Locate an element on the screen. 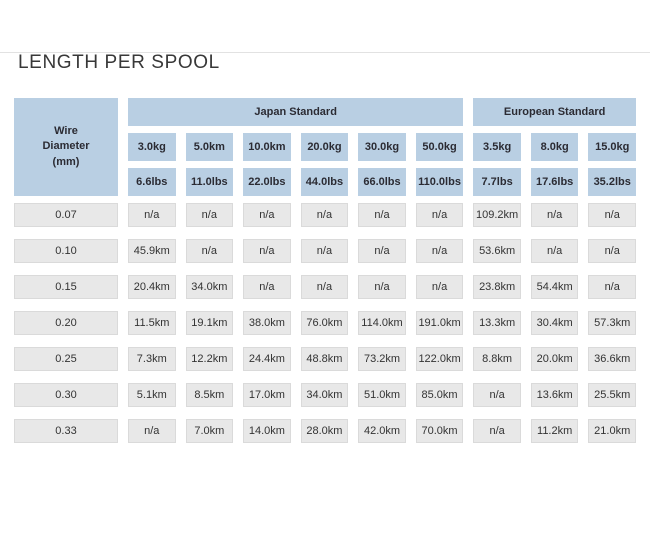 Image resolution: width=650 pixels, height=559 pixels. diameter-cell: 0.25 is located at coordinates (66, 359).